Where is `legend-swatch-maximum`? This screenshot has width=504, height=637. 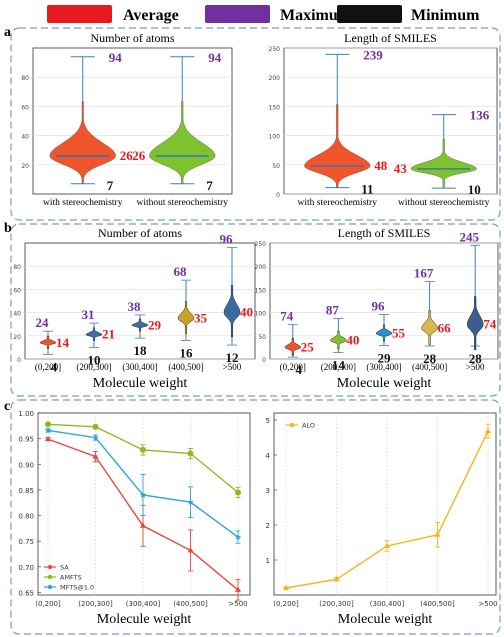 legend-swatch-maximum is located at coordinates (237, 14).